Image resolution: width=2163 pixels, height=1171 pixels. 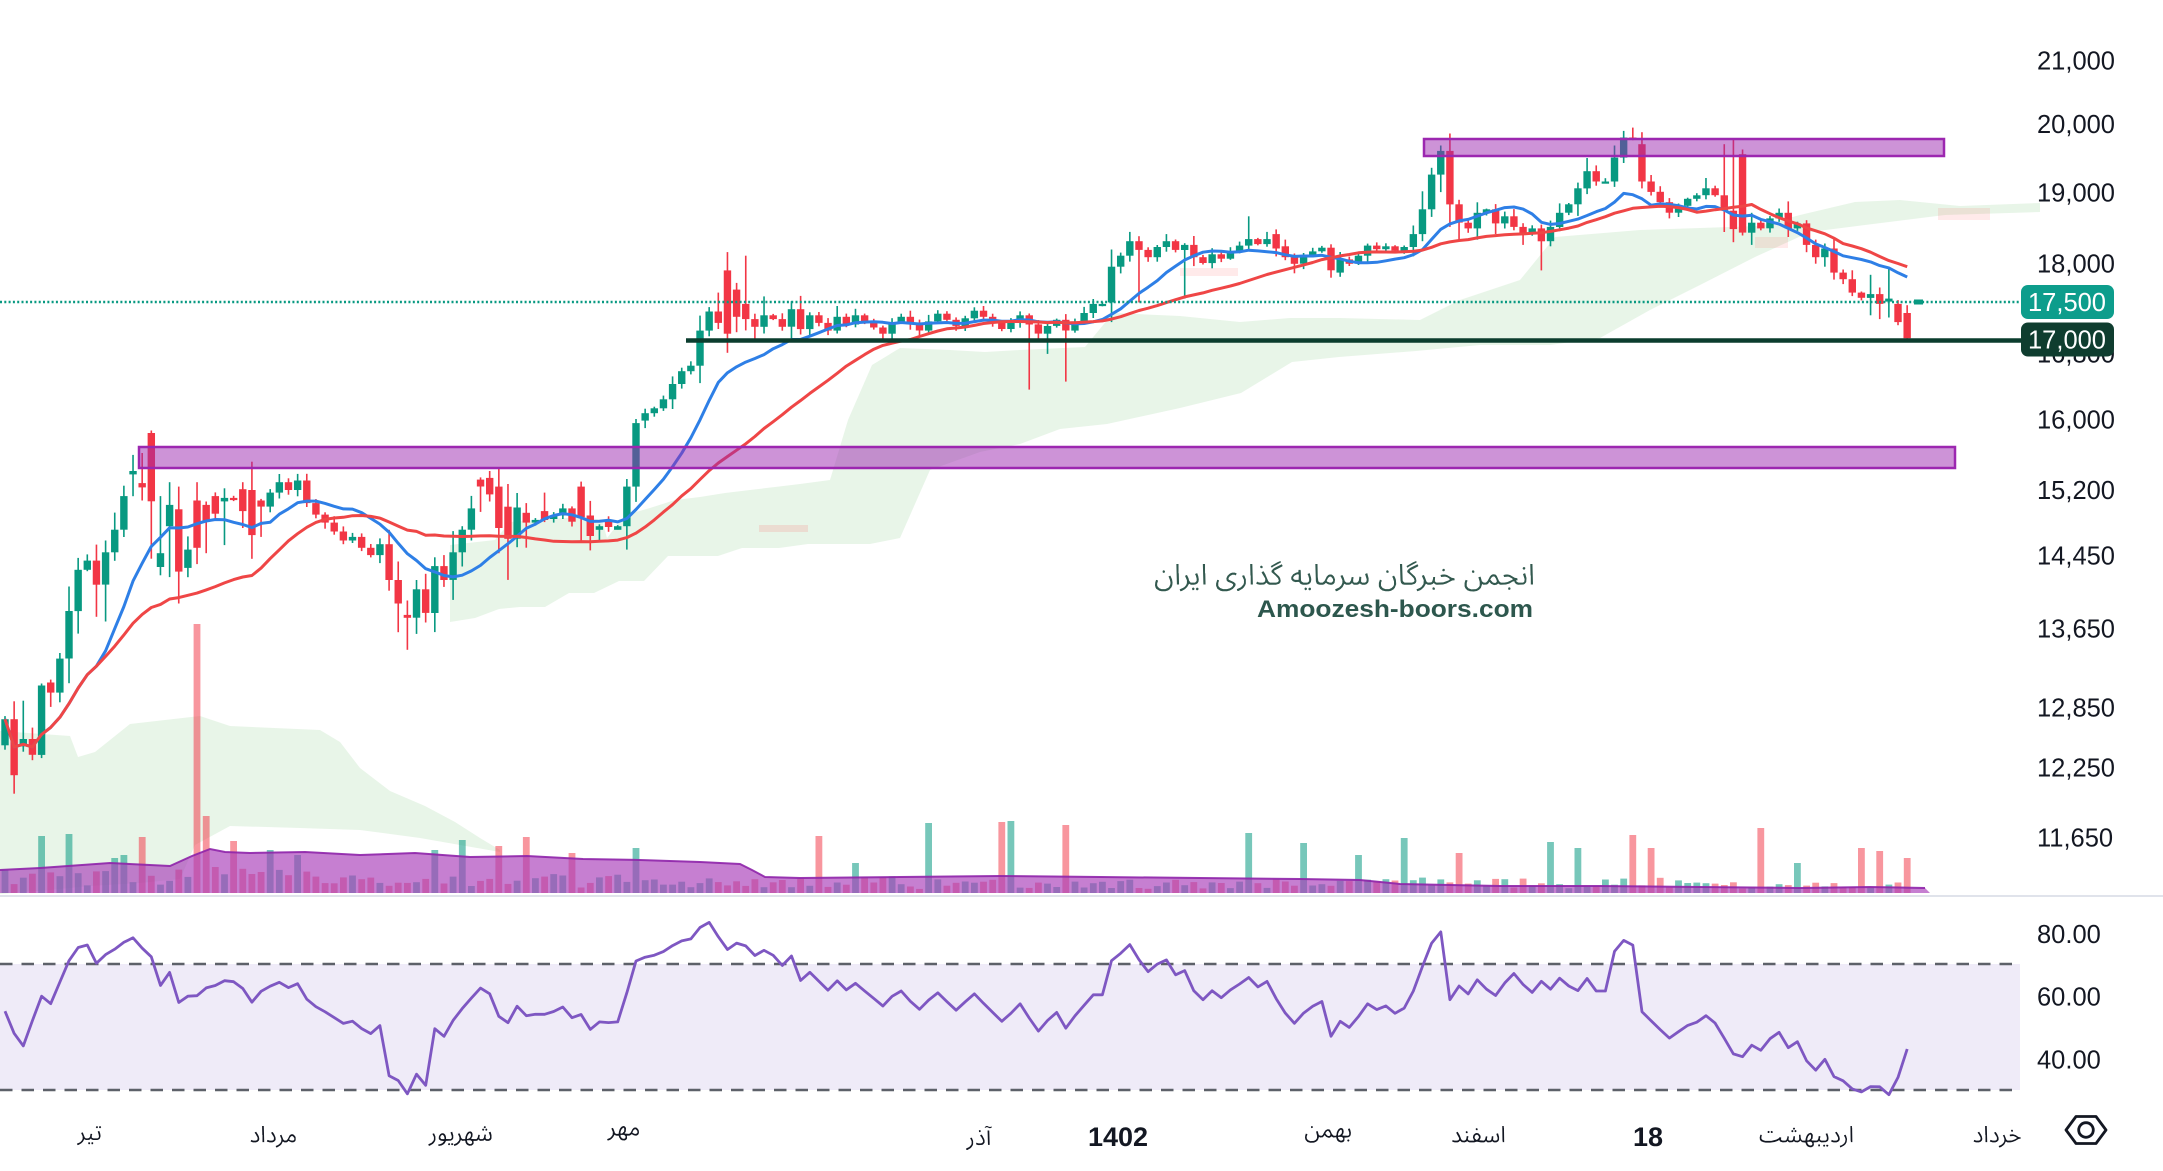 What do you see at coordinates (2076, 194) in the screenshot?
I see `svg-text: 19,000` at bounding box center [2076, 194].